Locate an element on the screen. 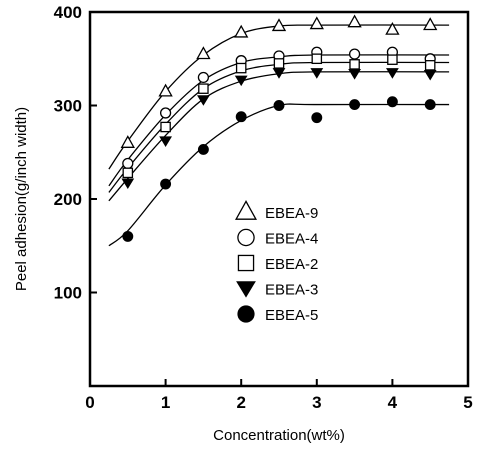 The height and width of the screenshot is (449, 478). legend-label-ebea-3: EBEA-3 is located at coordinates (291, 290).